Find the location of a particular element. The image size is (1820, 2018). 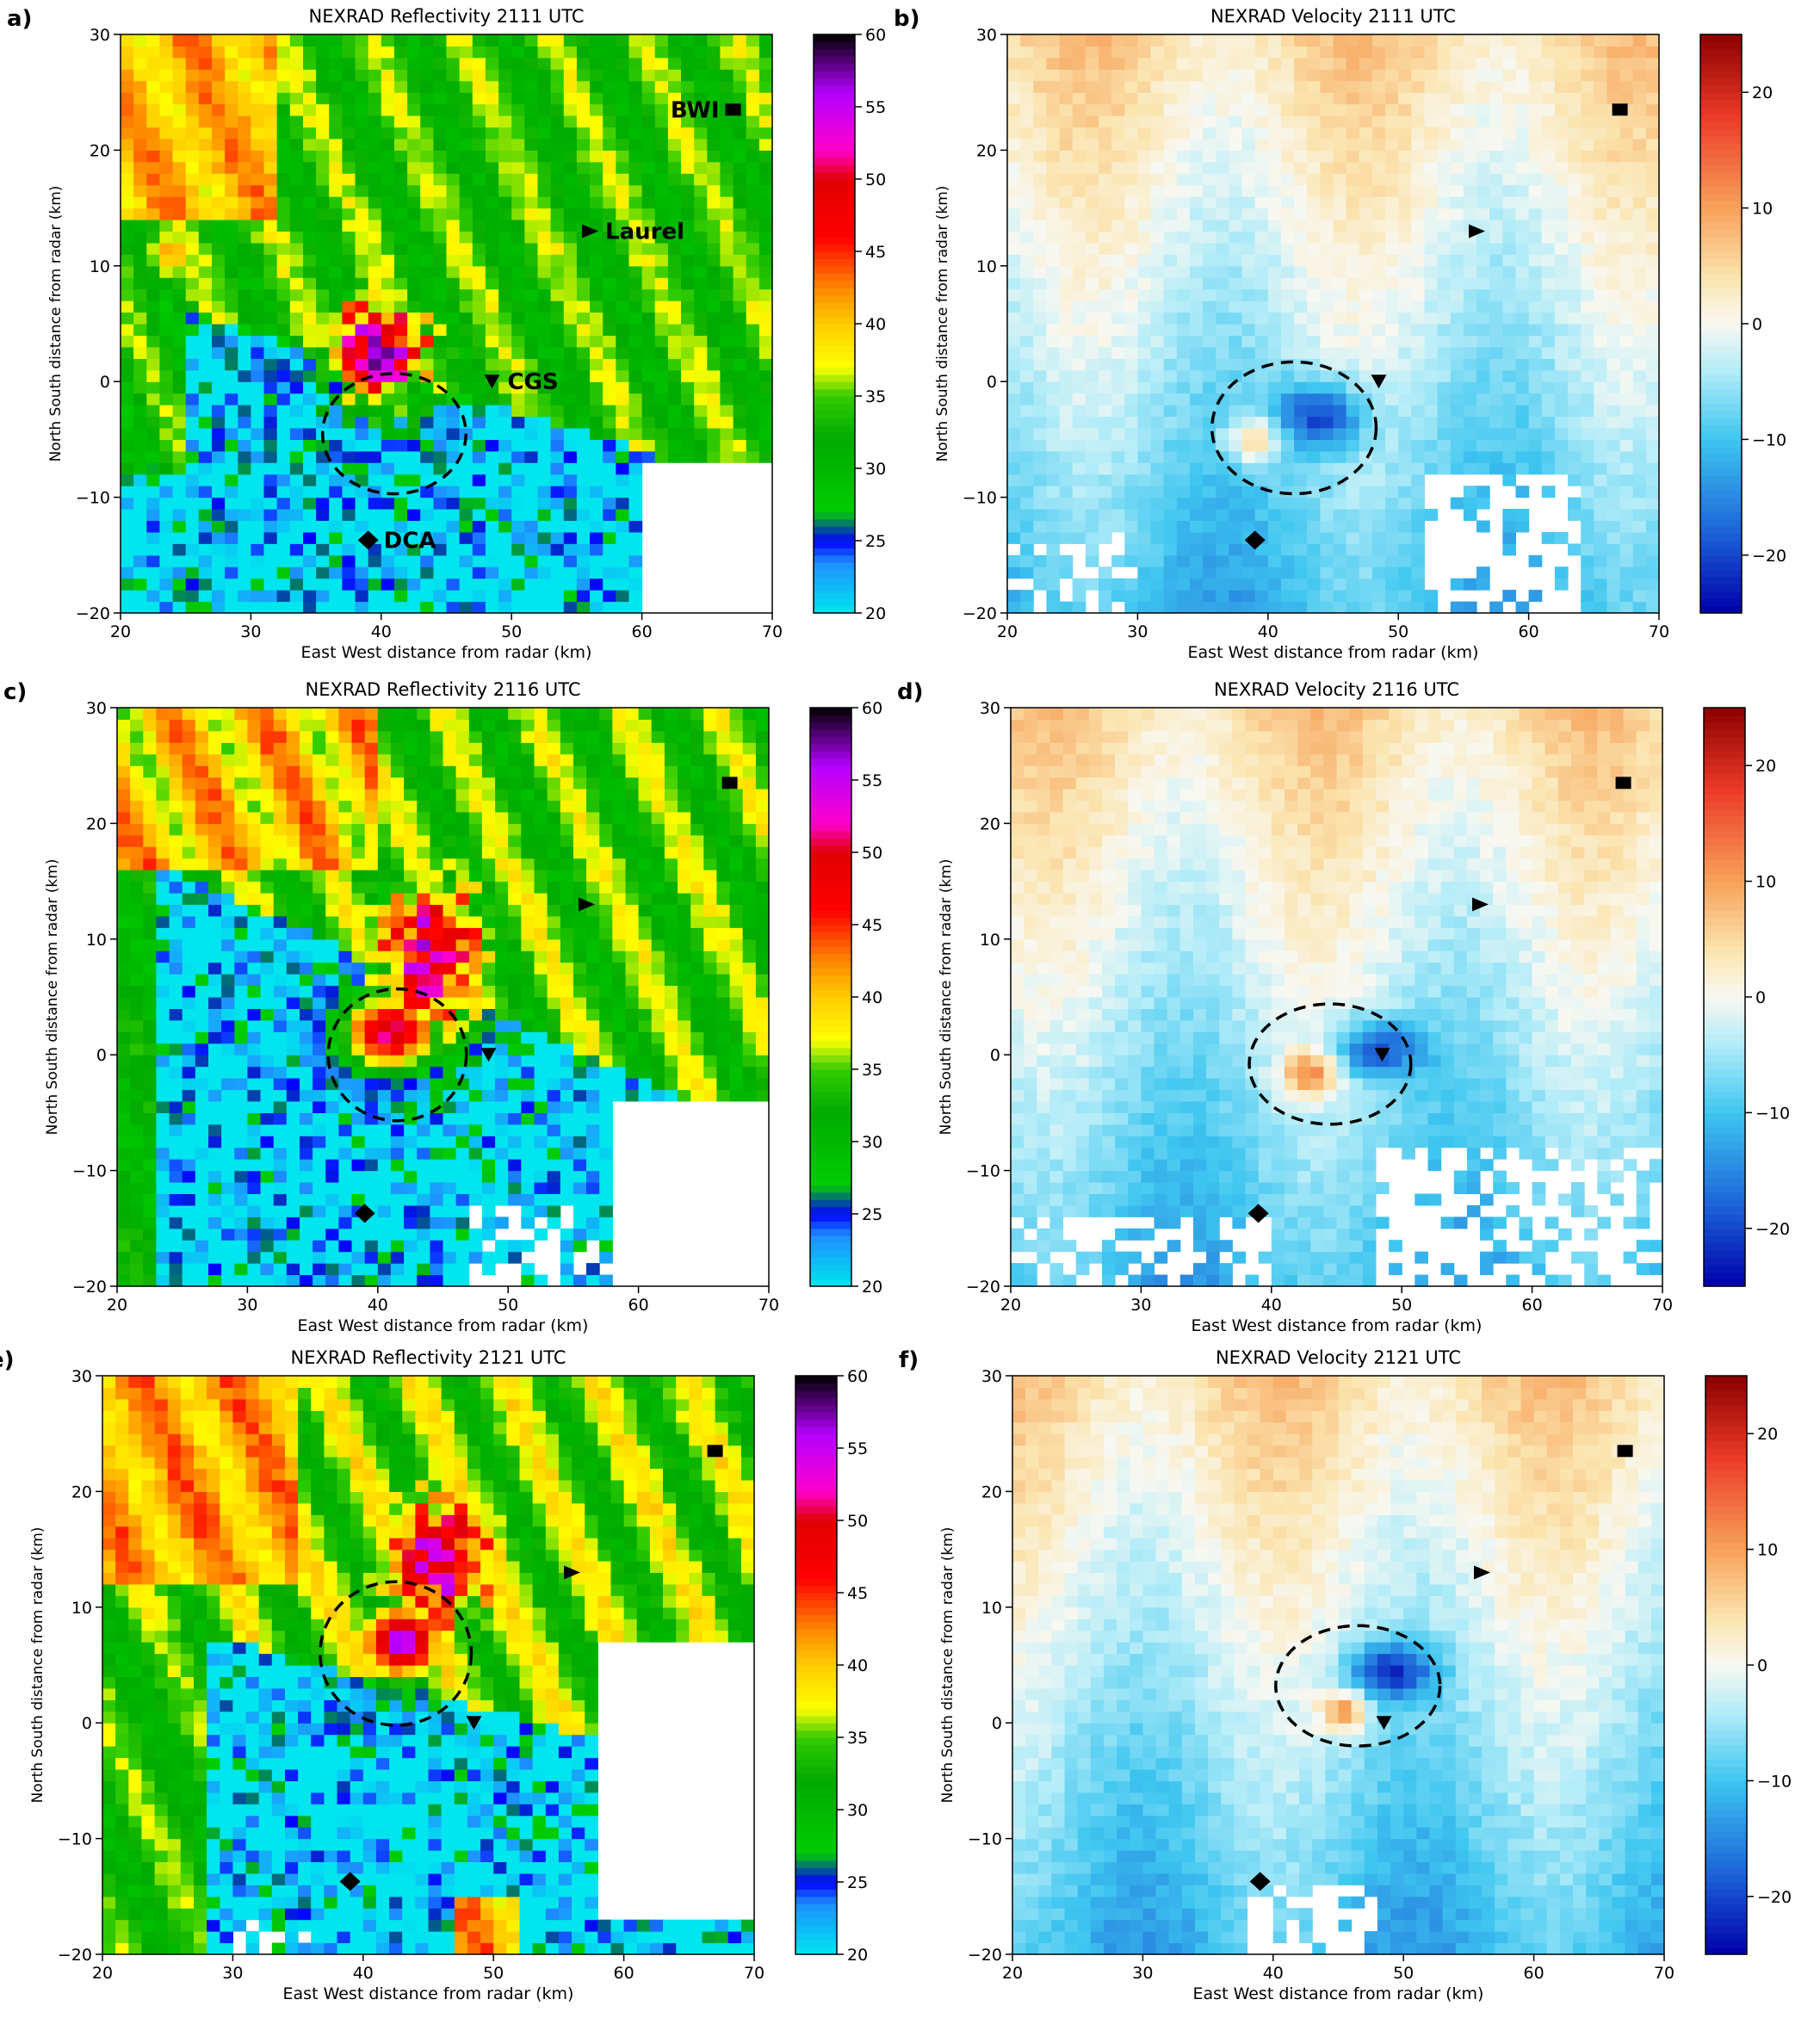

panel-letter: e) is located at coordinates (7, 1360).